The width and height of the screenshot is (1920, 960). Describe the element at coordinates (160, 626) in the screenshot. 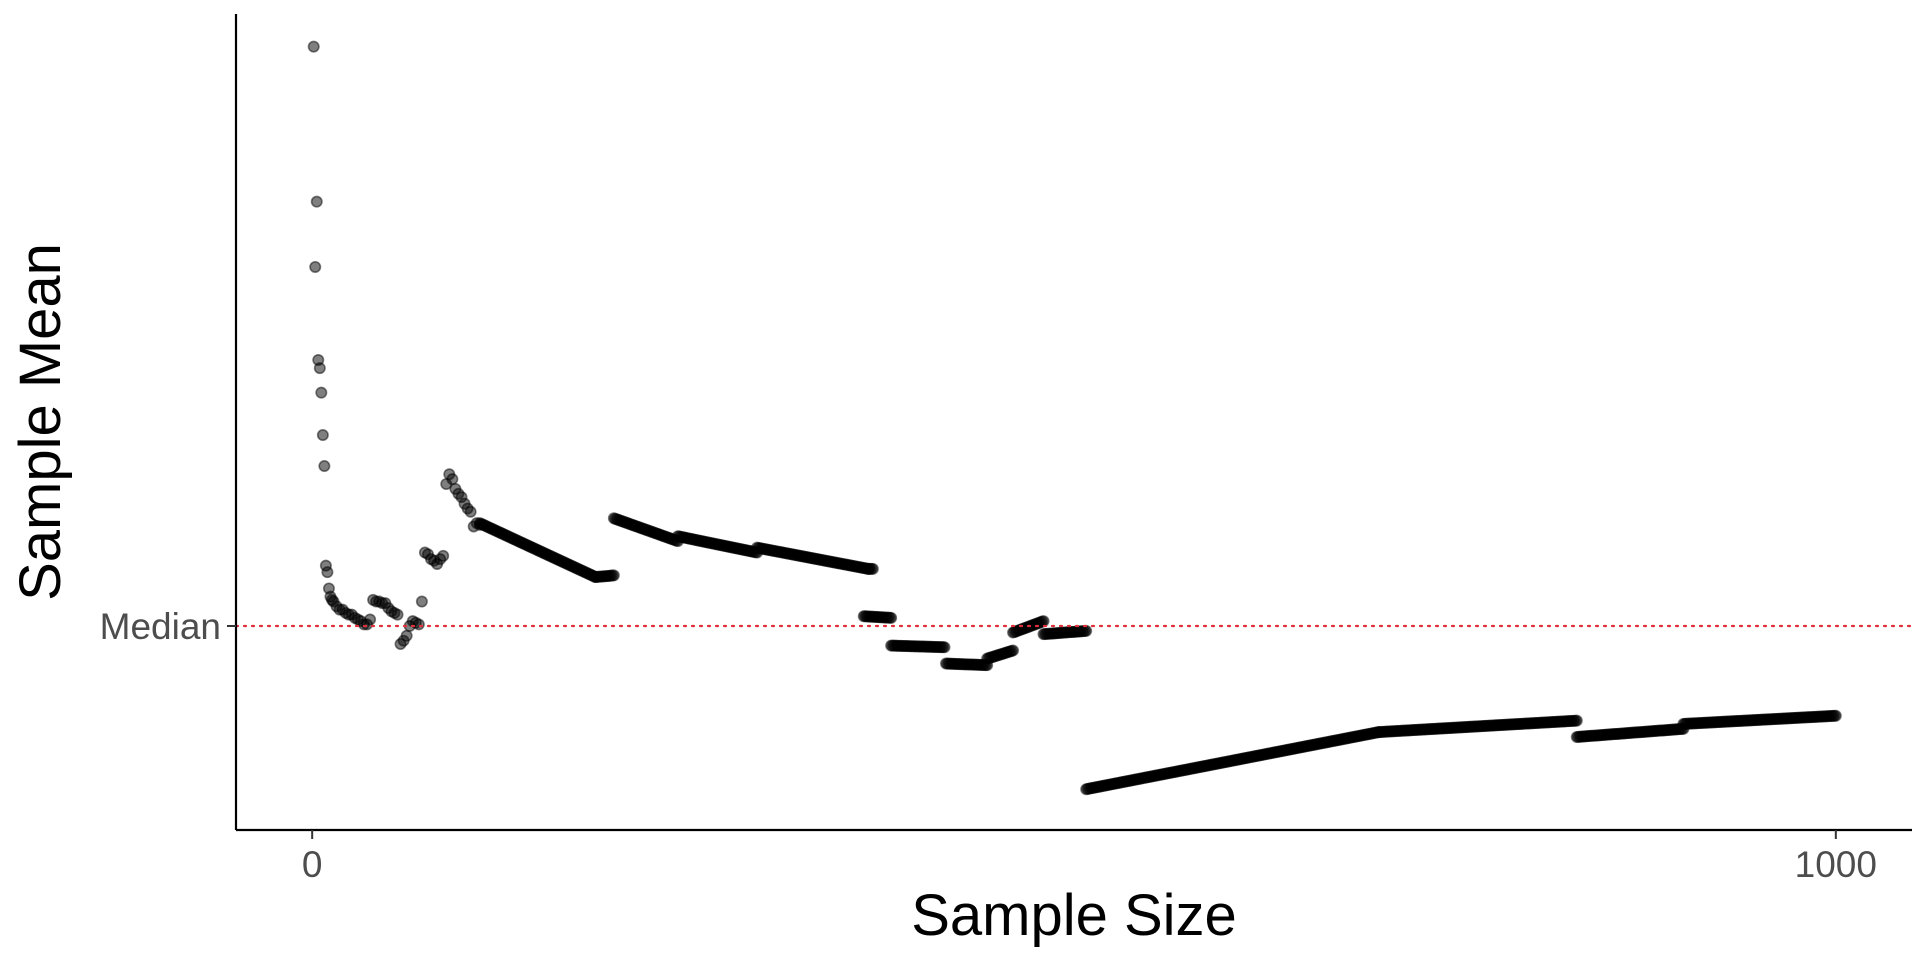

I see `y-tick-label-0: Median` at that location.